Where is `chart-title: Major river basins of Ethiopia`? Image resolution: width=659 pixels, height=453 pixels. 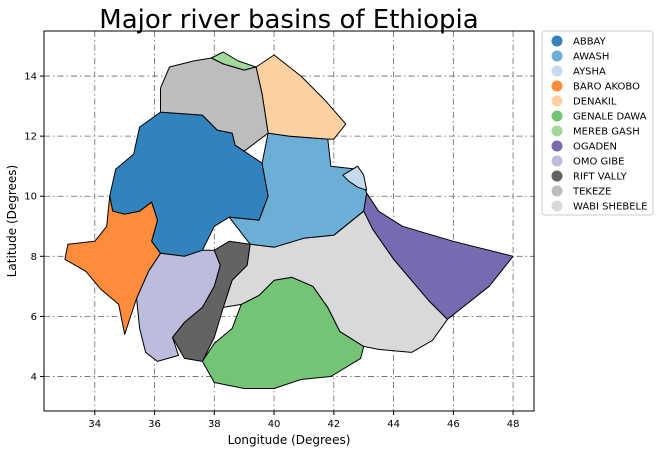
chart-title: Major river basins of Ethiopia is located at coordinates (288, 20).